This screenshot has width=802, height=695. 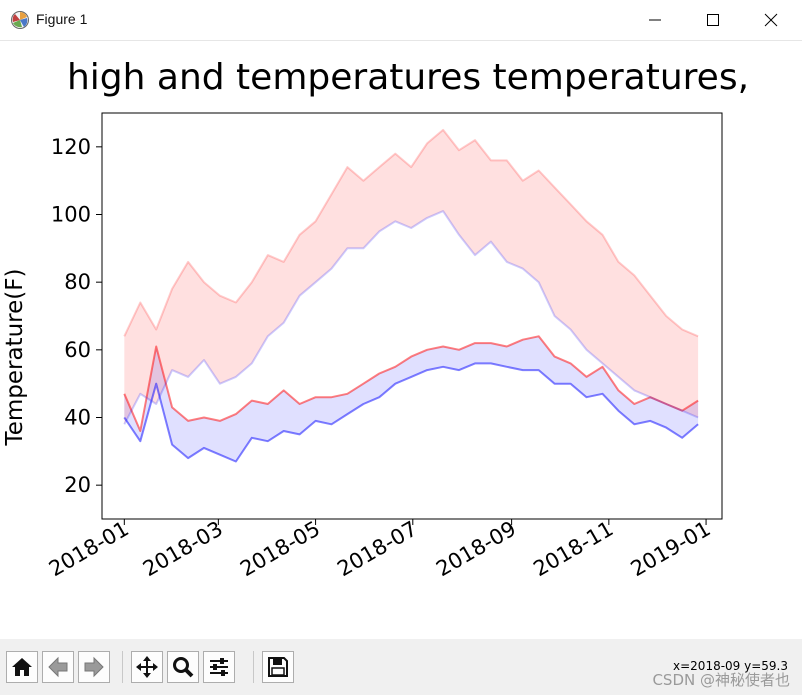 I want to click on y-axis-label: Temperature(F), so click(x=15, y=358).